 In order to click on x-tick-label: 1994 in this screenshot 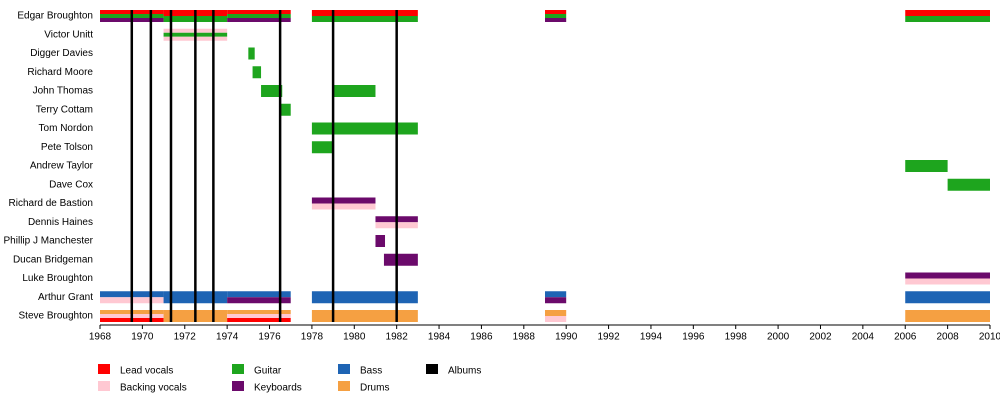, I will do `click(651, 337)`.